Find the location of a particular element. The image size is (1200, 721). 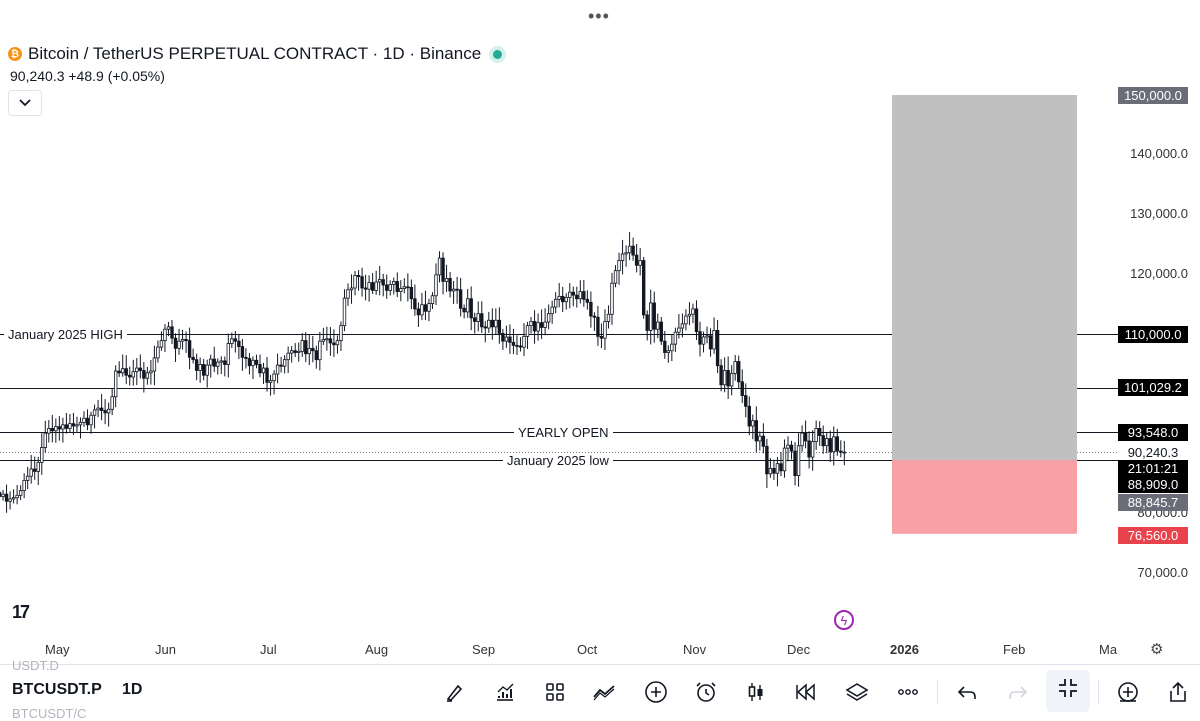

crosshair-price-tag: 88,845.7 is located at coordinates (1153, 502).